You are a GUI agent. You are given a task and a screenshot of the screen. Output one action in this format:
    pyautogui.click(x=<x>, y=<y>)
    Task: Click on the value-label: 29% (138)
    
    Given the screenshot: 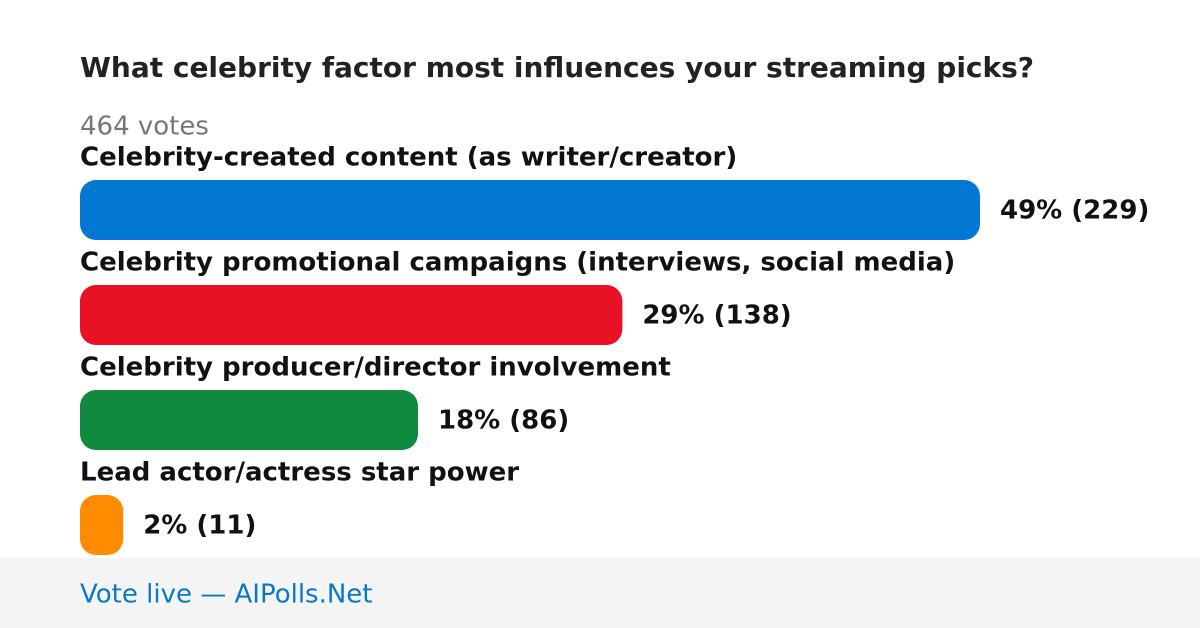 What is the action you would take?
    pyautogui.click(x=716, y=316)
    